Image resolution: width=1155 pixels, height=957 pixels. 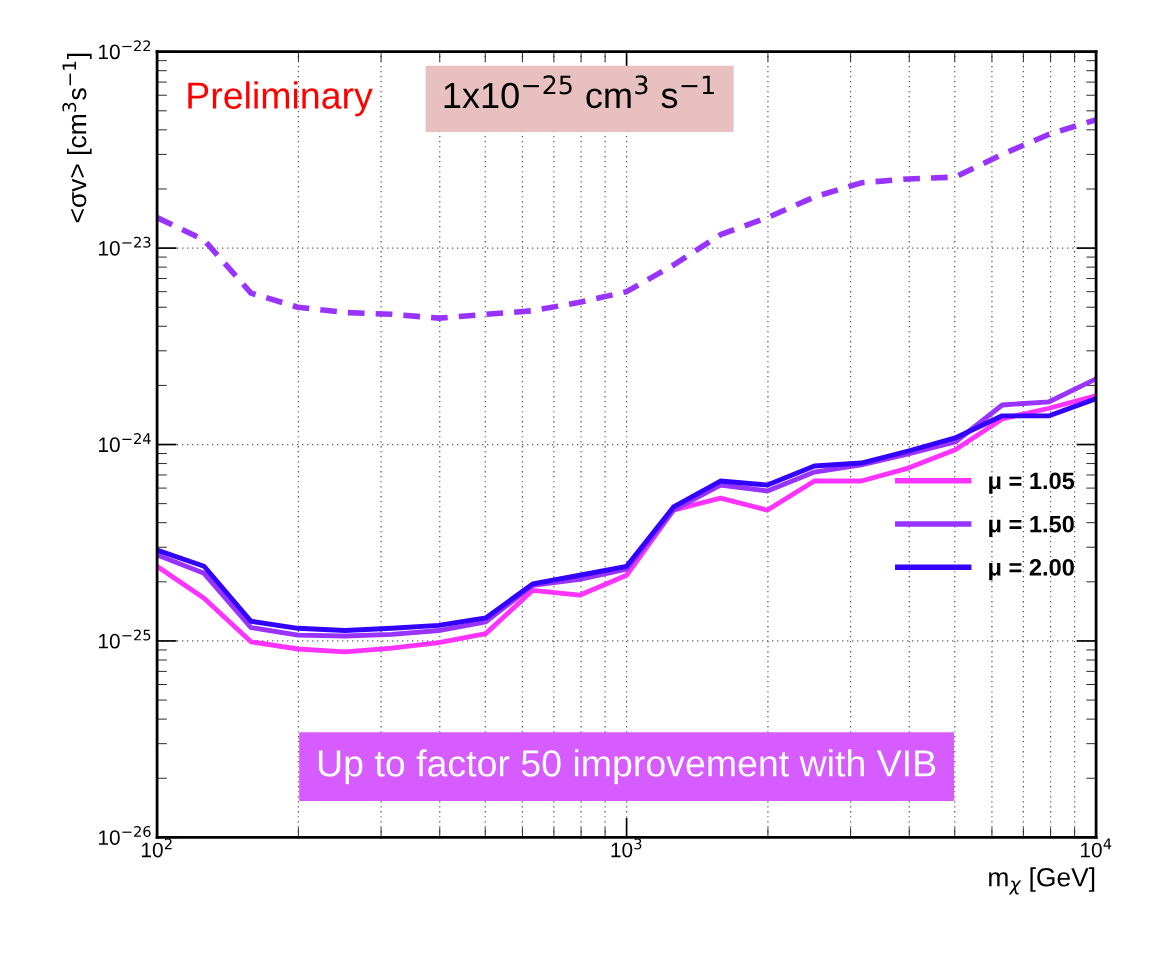 What do you see at coordinates (1096, 848) in the screenshot?
I see `x-tick-label: 10$^{4}$` at bounding box center [1096, 848].